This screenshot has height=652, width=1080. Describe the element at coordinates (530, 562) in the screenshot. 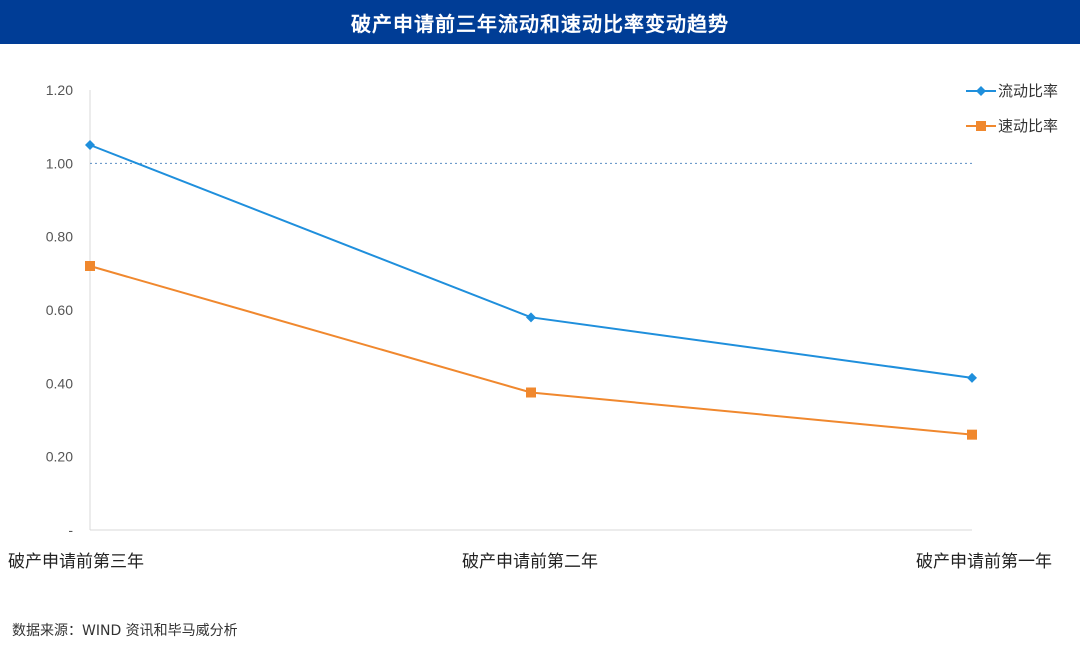

I see `x-category-label: 破产申请前第二年` at that location.